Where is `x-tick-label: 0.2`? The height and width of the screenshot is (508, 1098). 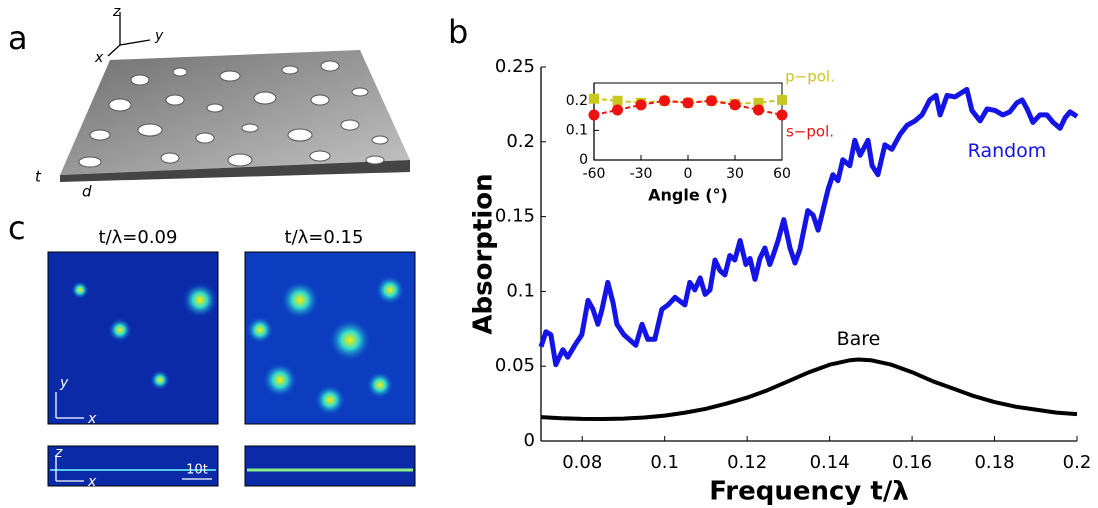 x-tick-label: 0.2 is located at coordinates (1077, 462).